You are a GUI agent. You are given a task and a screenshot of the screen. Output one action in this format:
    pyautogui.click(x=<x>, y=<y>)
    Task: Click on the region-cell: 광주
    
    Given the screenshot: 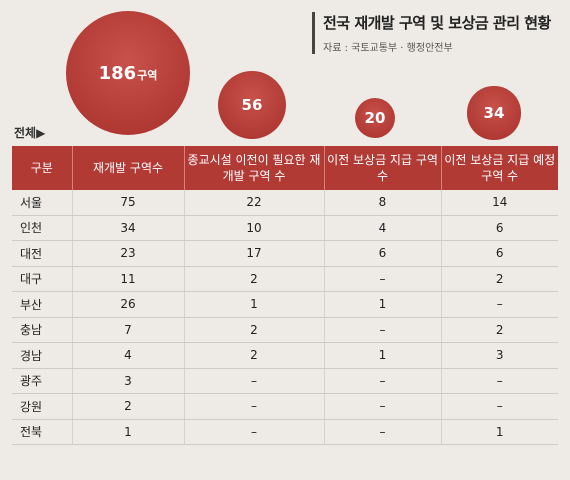 What is the action you would take?
    pyautogui.click(x=42, y=381)
    